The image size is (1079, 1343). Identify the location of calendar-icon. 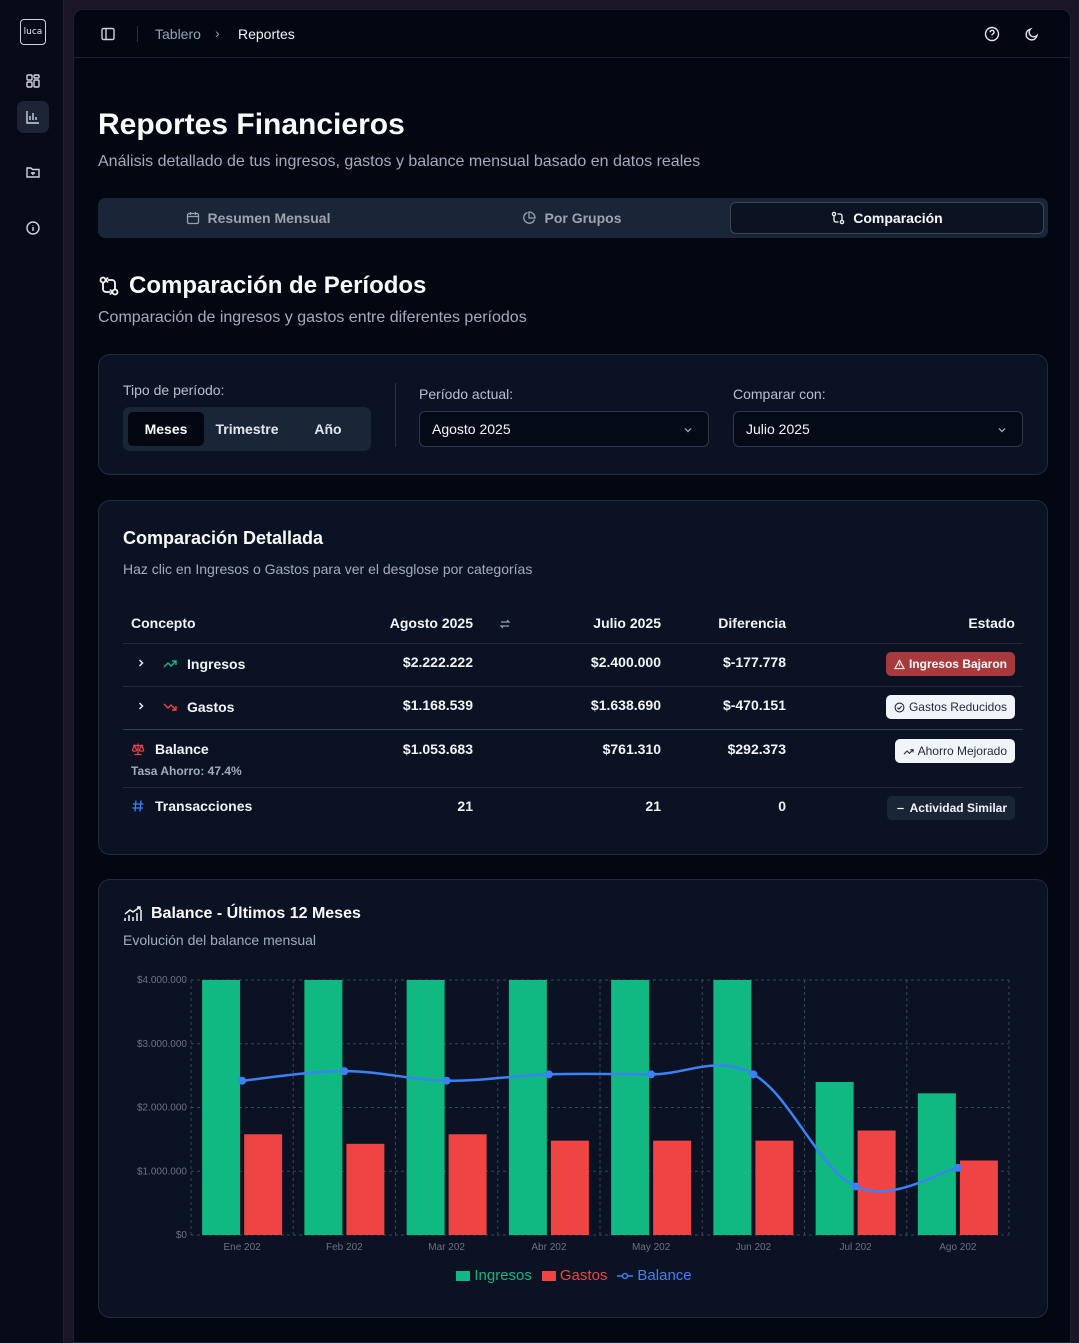
(192, 218).